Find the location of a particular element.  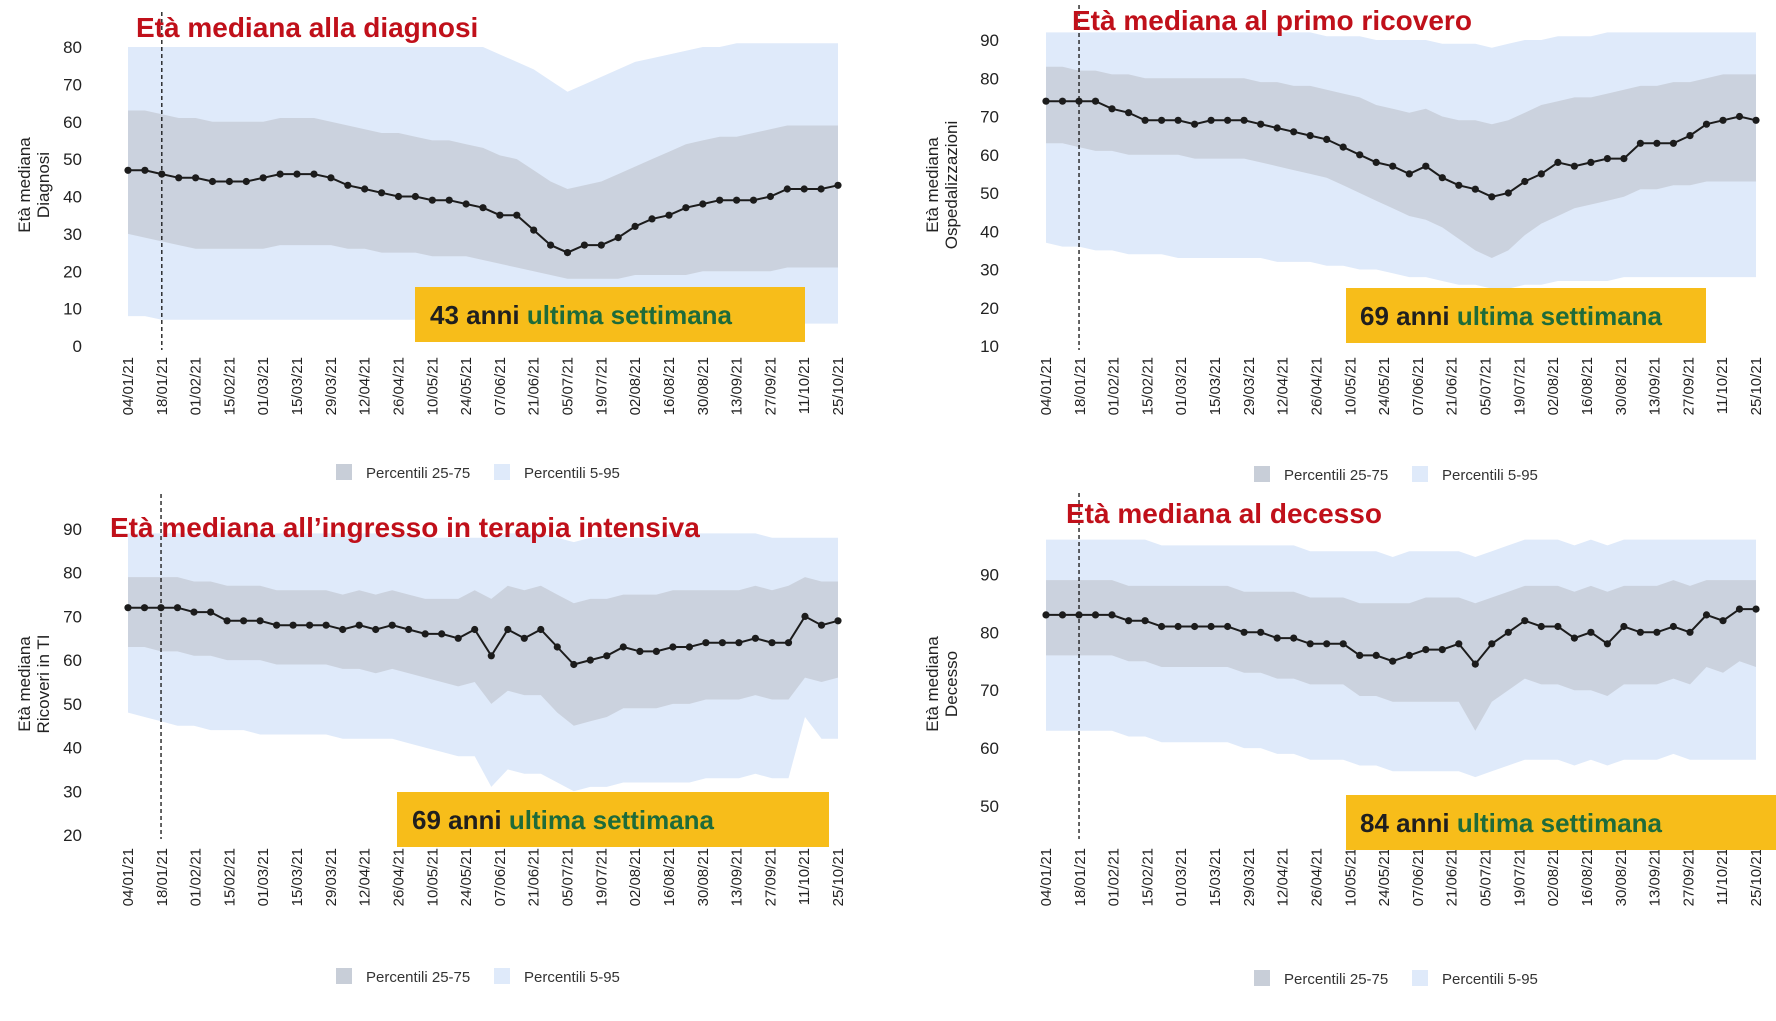

x-tick-label: 26/04/21 is located at coordinates (399, 877).